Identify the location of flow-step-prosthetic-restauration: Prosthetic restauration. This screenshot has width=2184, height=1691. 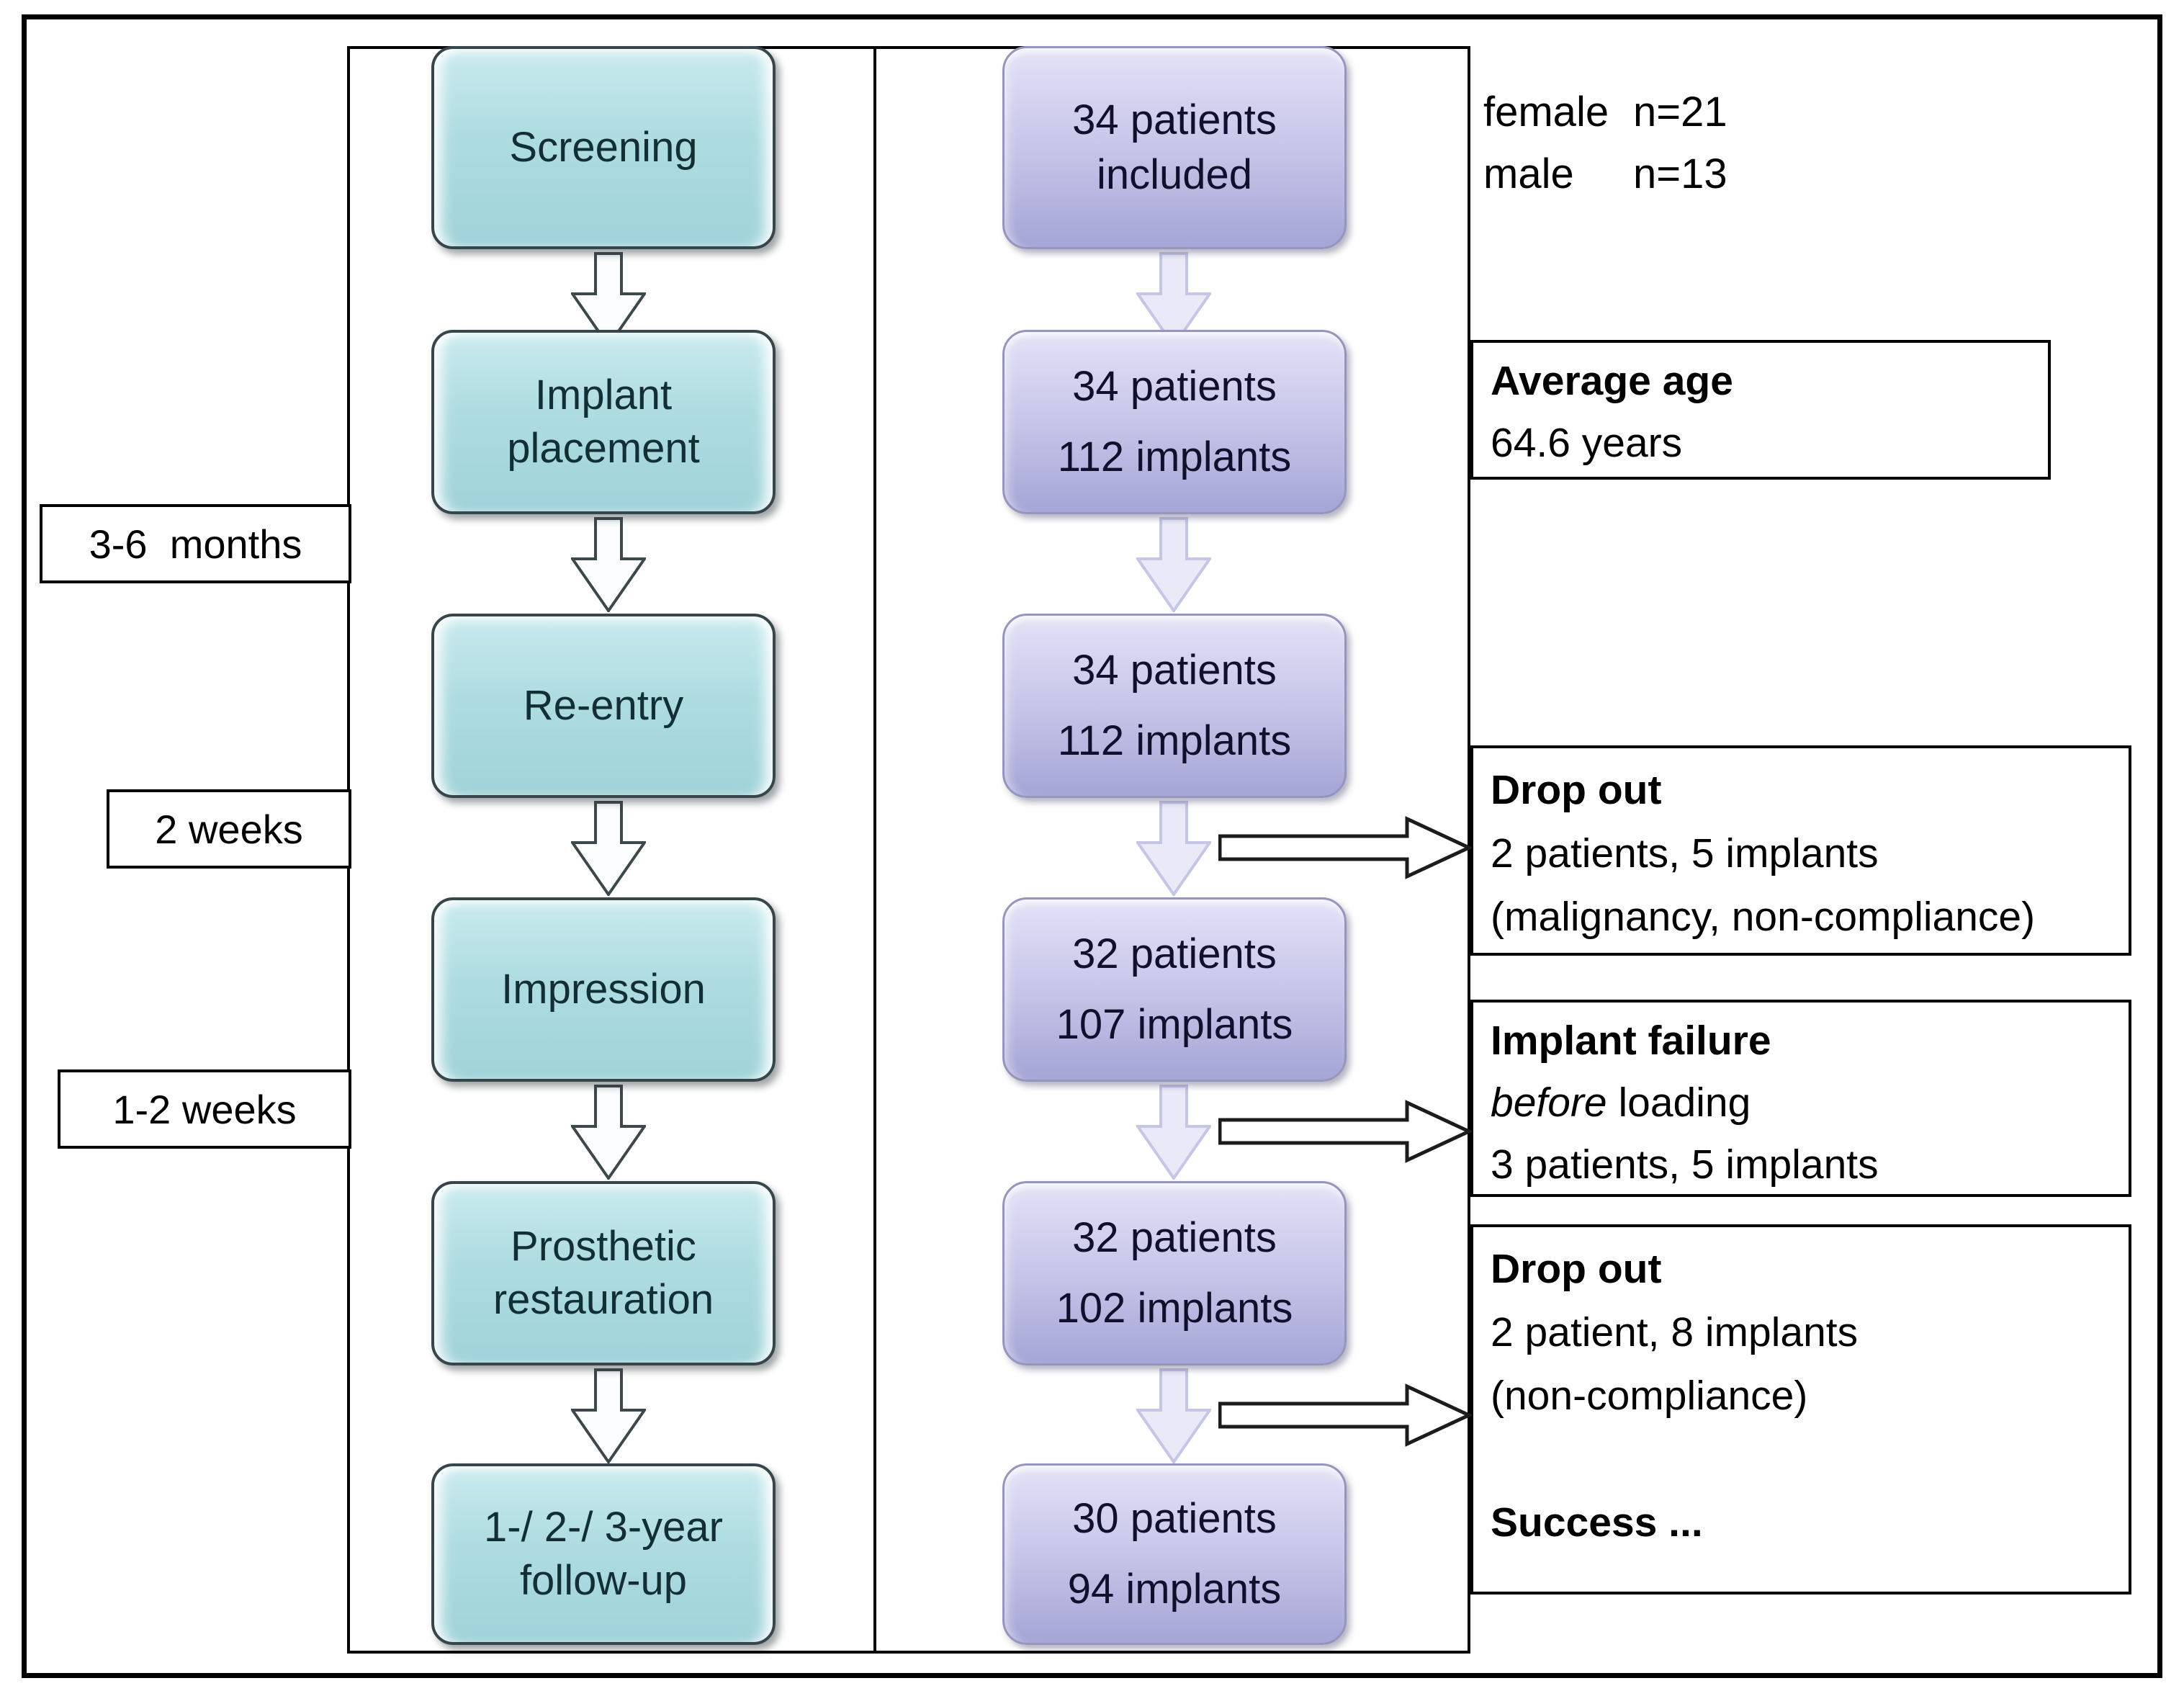
(603, 1273).